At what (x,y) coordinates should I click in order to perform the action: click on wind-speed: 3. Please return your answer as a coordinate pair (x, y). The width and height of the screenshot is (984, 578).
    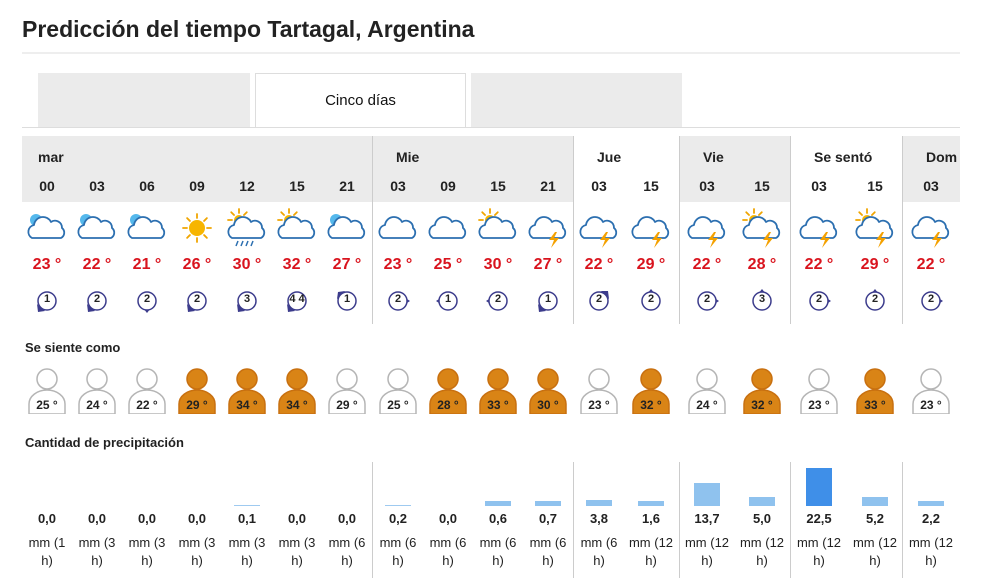
    Looking at the image, I should click on (247, 299).